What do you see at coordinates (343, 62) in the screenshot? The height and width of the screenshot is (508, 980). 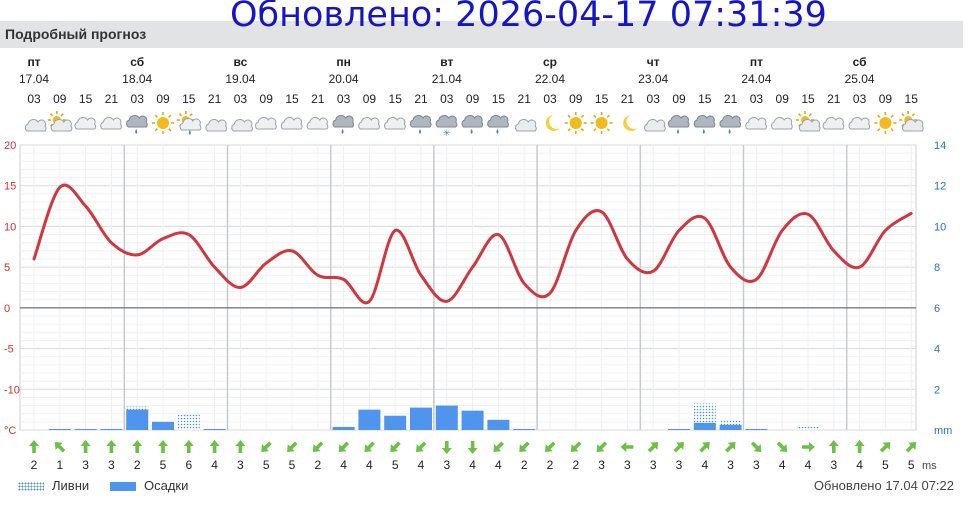 I see `day-name: пн` at bounding box center [343, 62].